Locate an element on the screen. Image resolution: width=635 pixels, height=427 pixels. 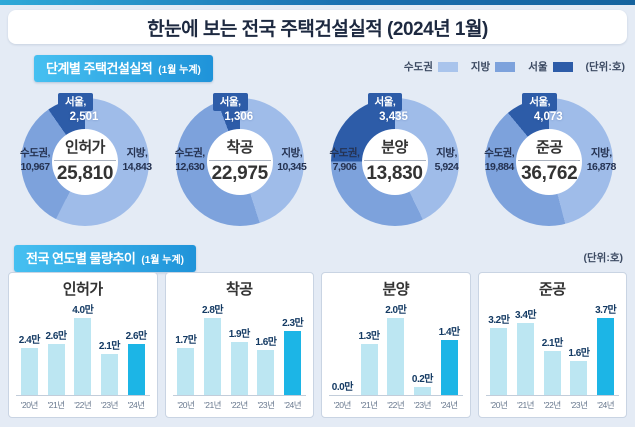
section-header-donuts: 단계별 주택건설실적 (1월 누계) is located at coordinates (123, 68).